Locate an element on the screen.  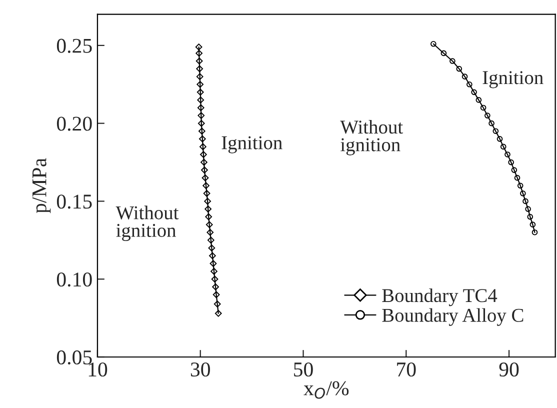
y-axis-title: p/MPa is located at coordinates (41, 186).